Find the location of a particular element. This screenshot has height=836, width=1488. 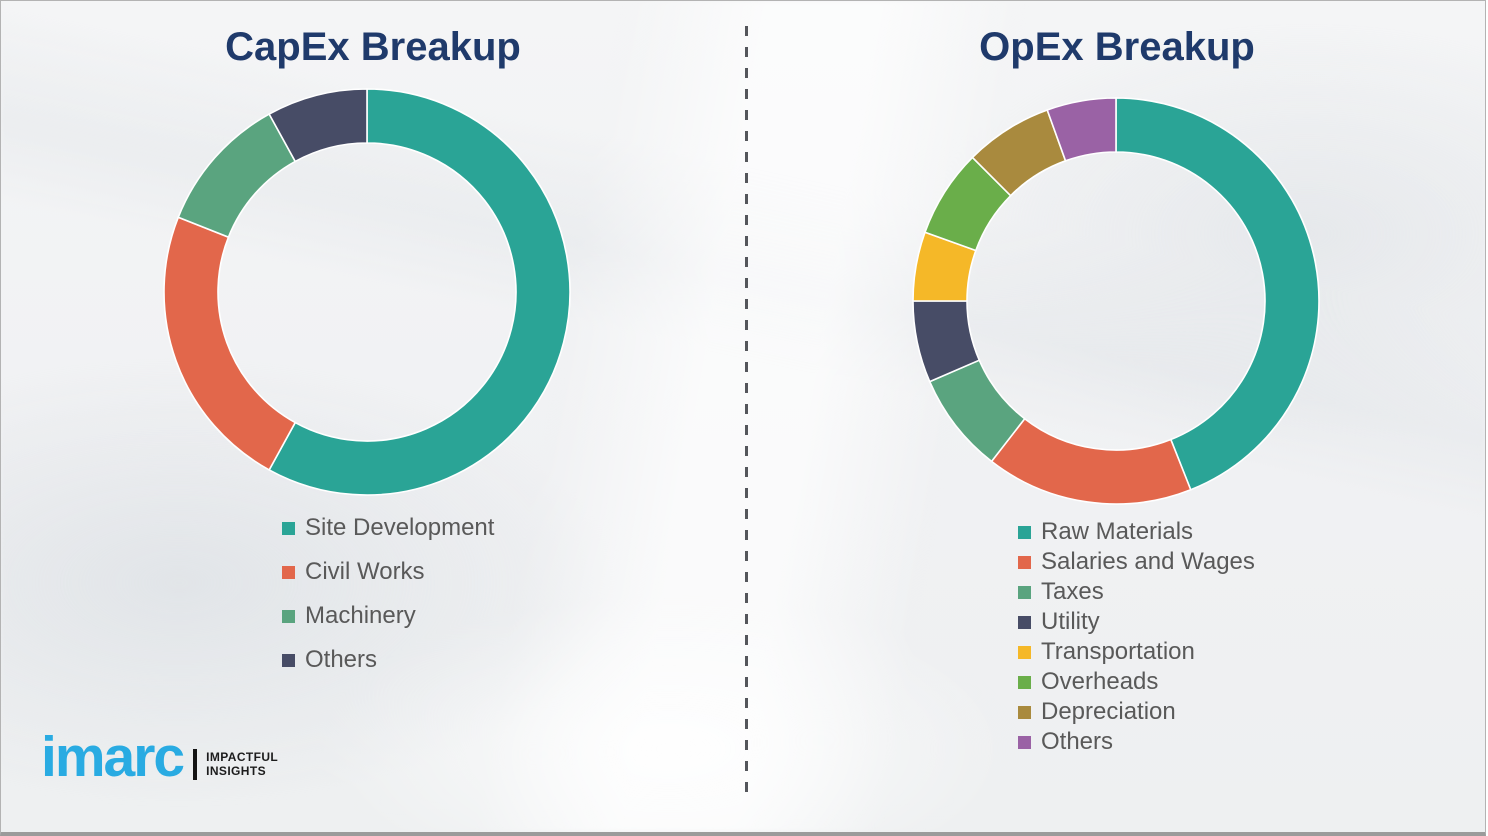

legend-item-site-development: Site Development is located at coordinates (388, 527).